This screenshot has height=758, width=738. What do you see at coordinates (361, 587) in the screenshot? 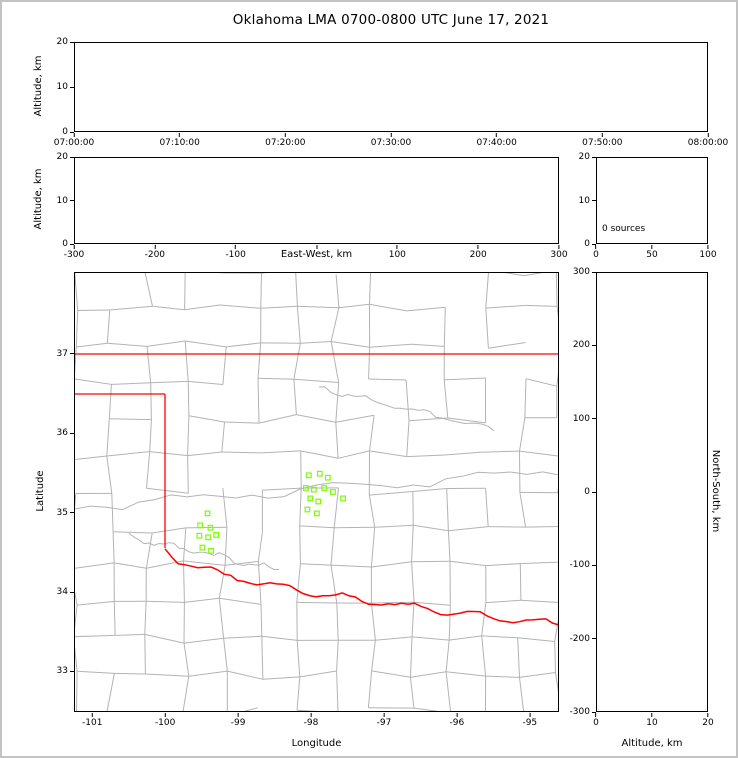
I see `state-border-red-river` at bounding box center [361, 587].